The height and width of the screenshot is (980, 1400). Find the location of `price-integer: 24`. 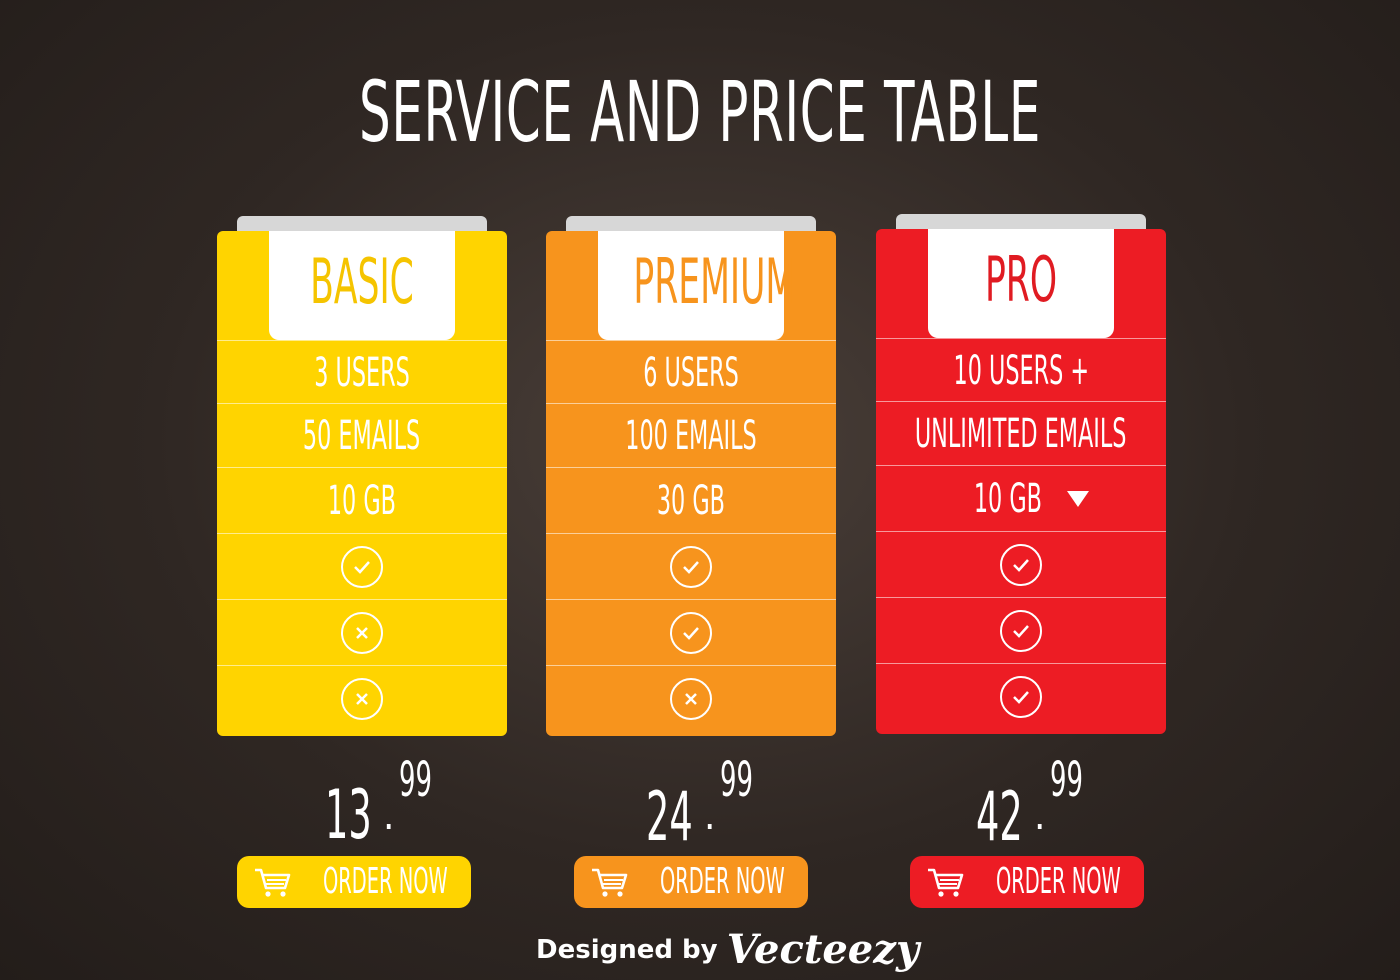

price-integer: 24 is located at coordinates (669, 817).